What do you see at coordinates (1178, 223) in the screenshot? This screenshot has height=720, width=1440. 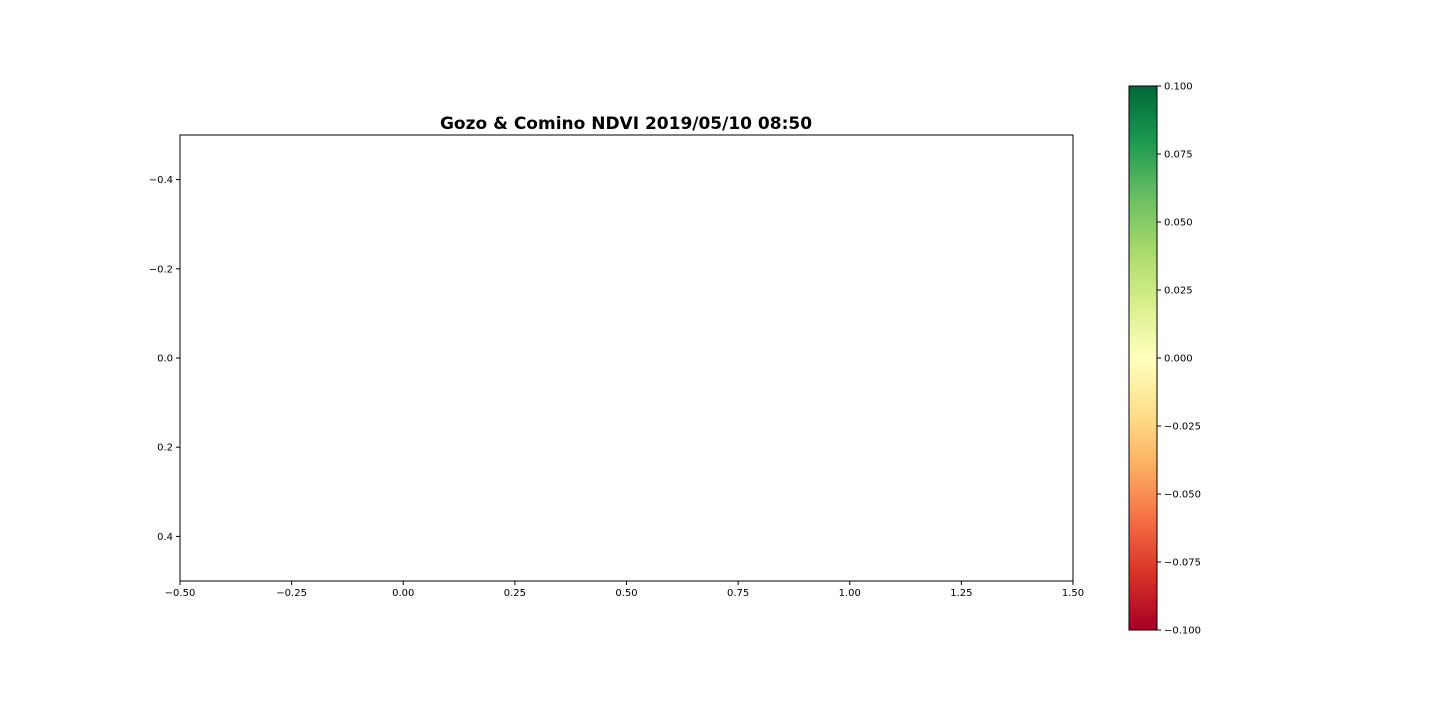 I see `colorbar-tick-label: 0.050` at bounding box center [1178, 223].